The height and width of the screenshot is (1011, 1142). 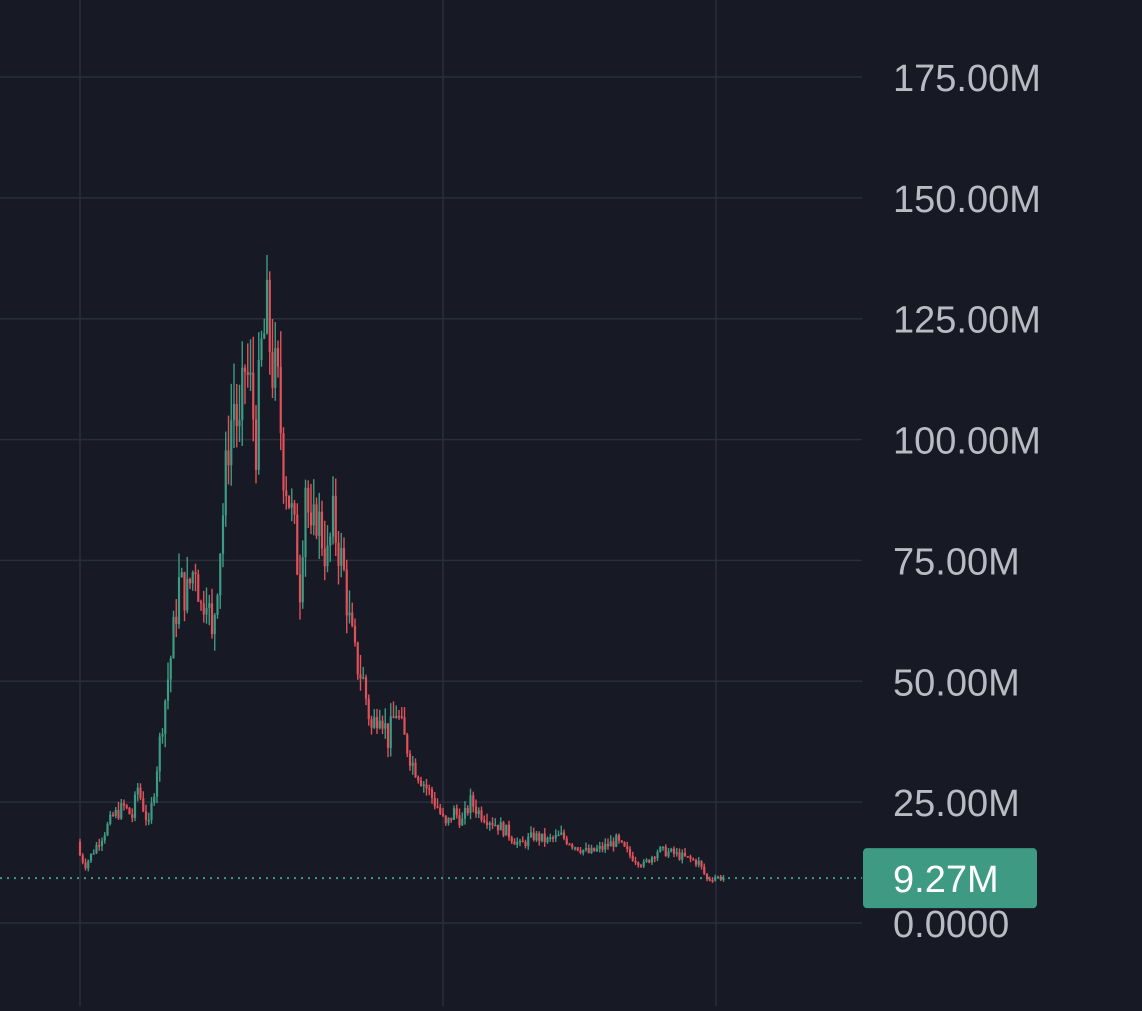 What do you see at coordinates (967, 200) in the screenshot?
I see `y-tick-label: 150.00M` at bounding box center [967, 200].